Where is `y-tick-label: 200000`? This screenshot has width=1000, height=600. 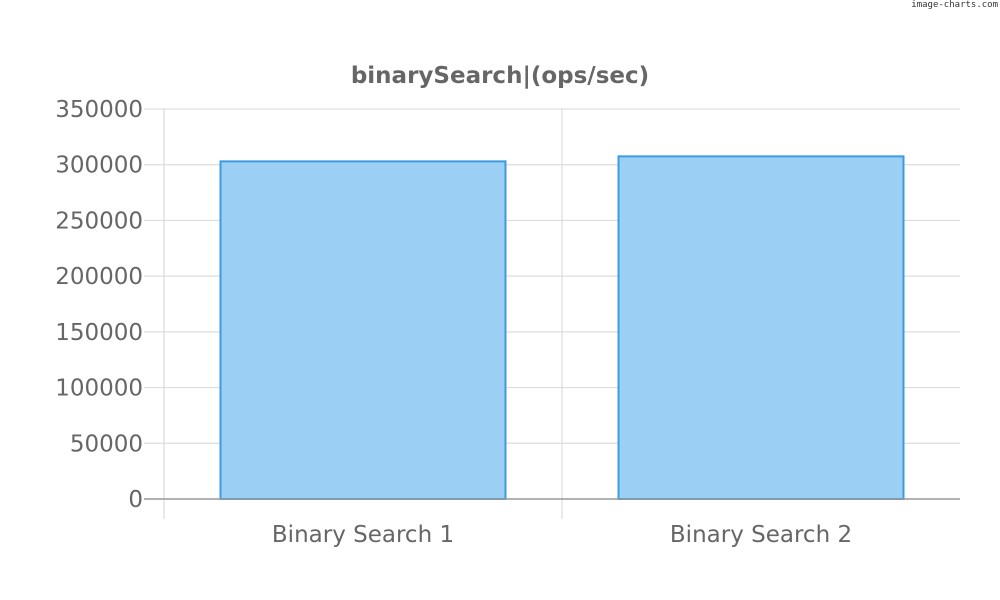 y-tick-label: 200000 is located at coordinates (99, 277).